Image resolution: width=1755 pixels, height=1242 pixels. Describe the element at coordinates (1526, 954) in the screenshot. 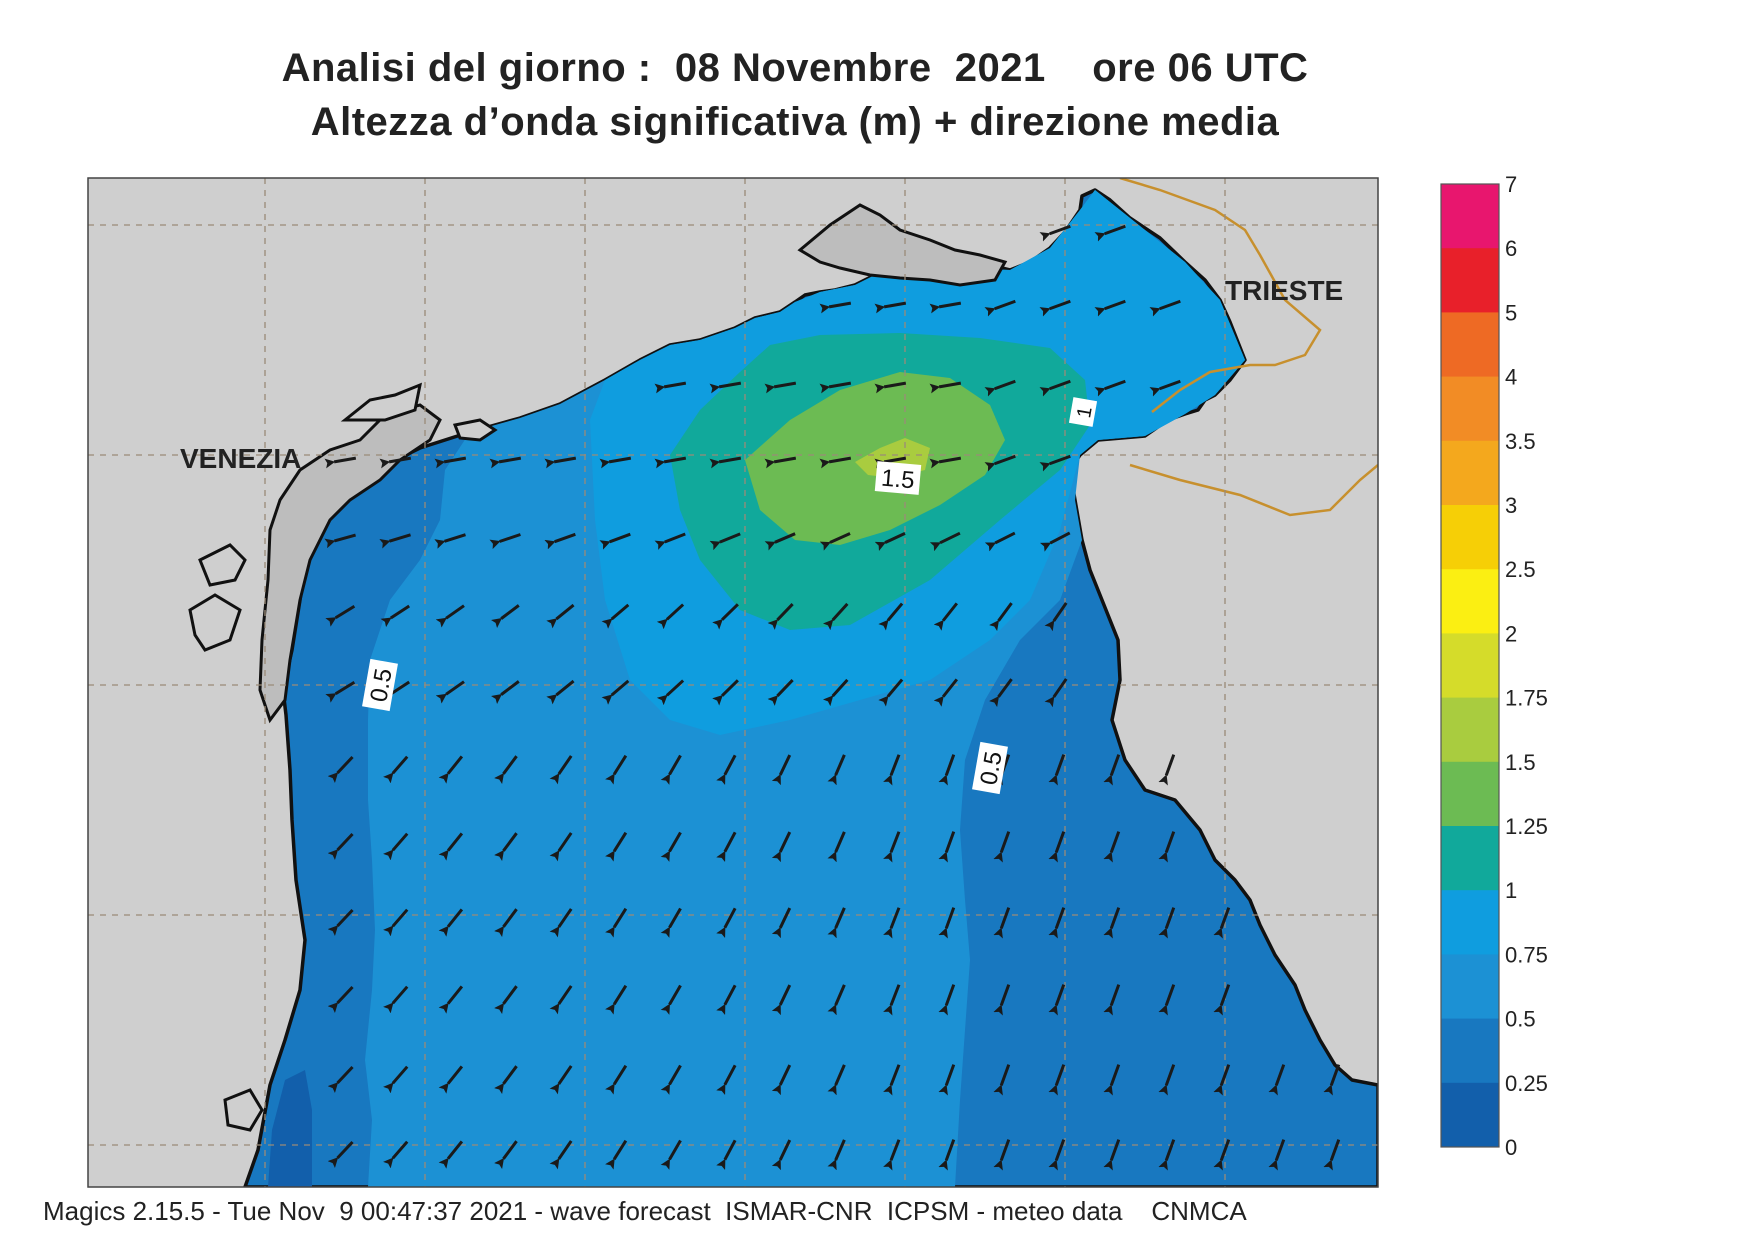

I see `colorbar-tick-label: 0.75` at that location.